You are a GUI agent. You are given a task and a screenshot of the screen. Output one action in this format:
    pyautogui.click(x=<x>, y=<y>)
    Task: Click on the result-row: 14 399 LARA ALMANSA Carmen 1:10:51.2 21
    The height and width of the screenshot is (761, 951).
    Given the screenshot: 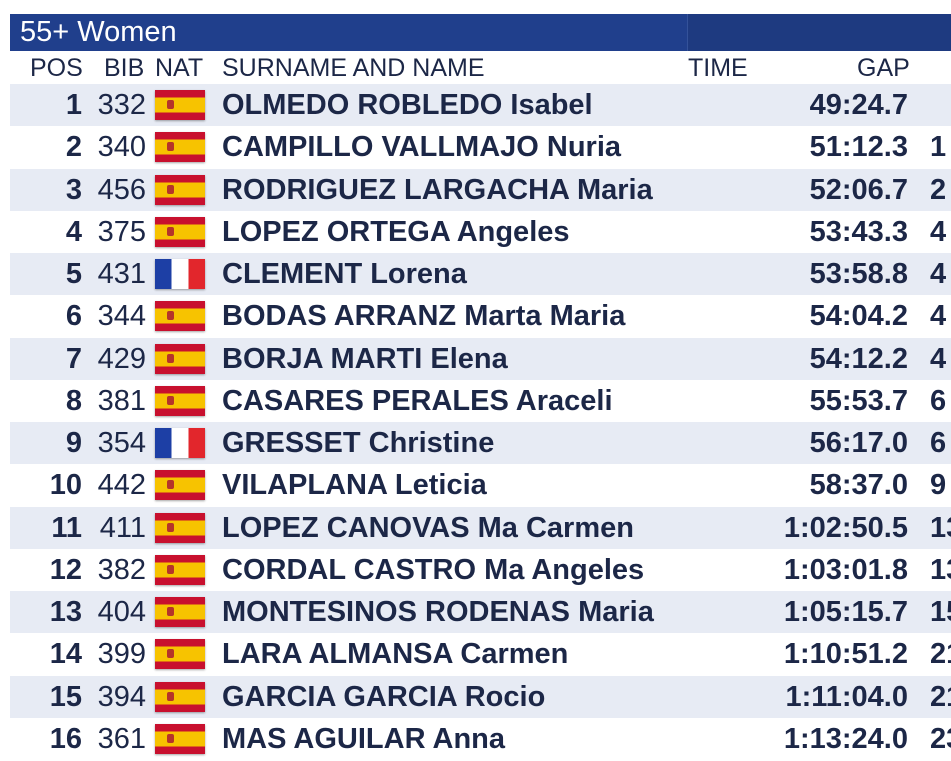 What is the action you would take?
    pyautogui.click(x=480, y=654)
    